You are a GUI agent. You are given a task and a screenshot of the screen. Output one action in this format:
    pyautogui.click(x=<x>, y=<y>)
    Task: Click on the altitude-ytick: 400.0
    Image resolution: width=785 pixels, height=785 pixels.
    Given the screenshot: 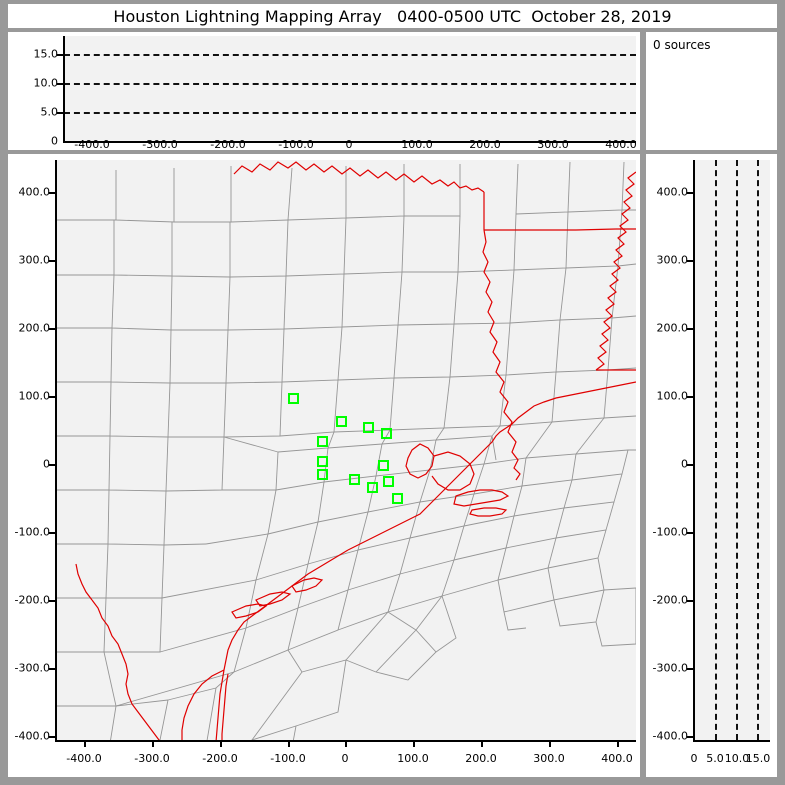 What is the action you would take?
    pyautogui.click(x=672, y=192)
    